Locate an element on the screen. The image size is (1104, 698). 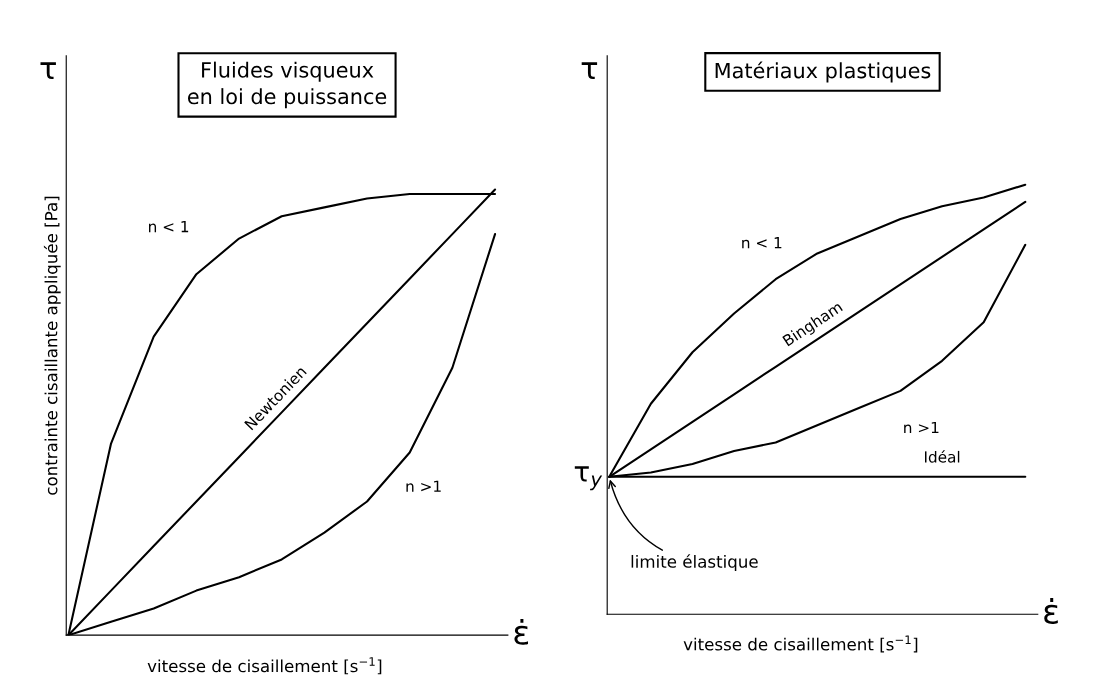
y-axis-title: contrainte cisaillante appliquée [Pa] is located at coordinates (52, 345).